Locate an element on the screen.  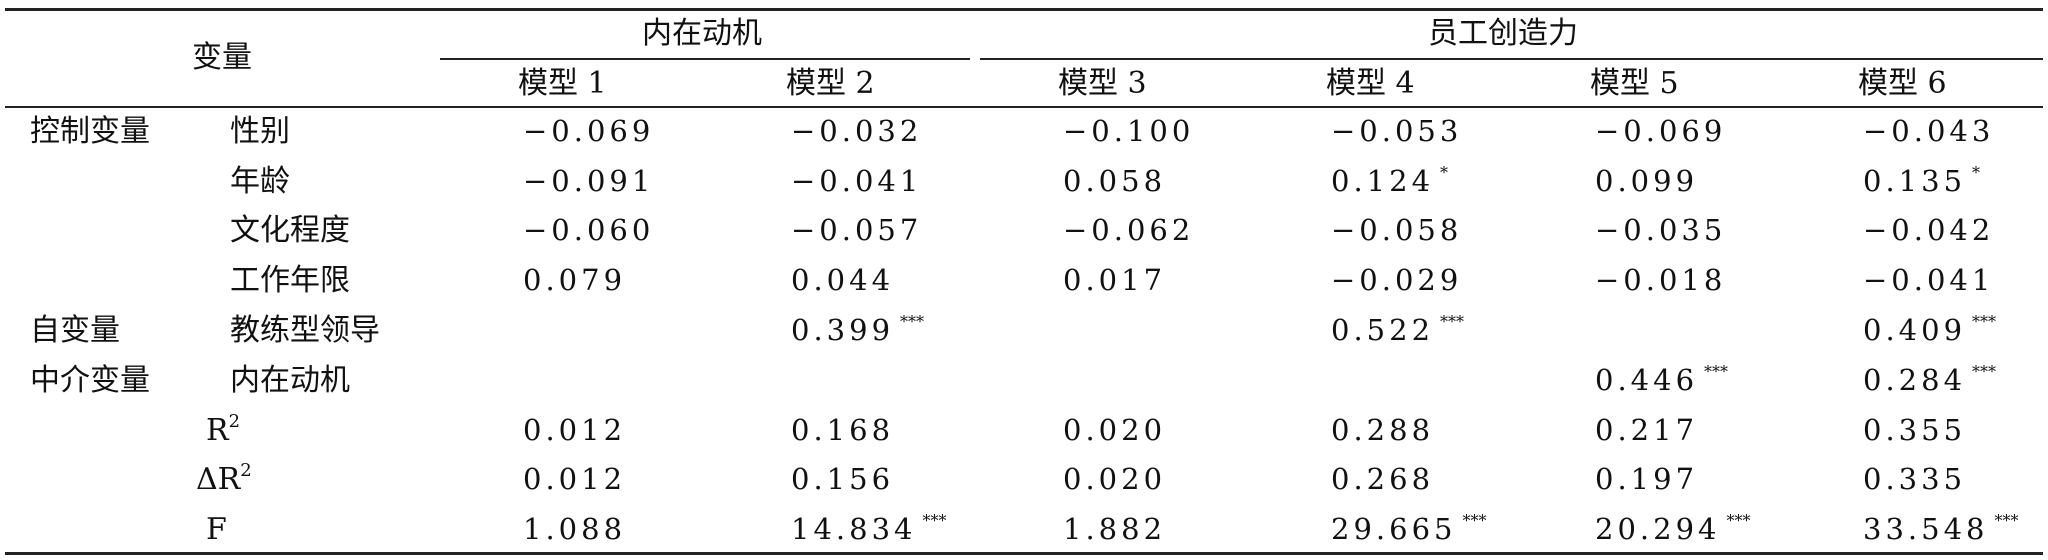
cell-value: 0.058 is located at coordinates (1115, 181).